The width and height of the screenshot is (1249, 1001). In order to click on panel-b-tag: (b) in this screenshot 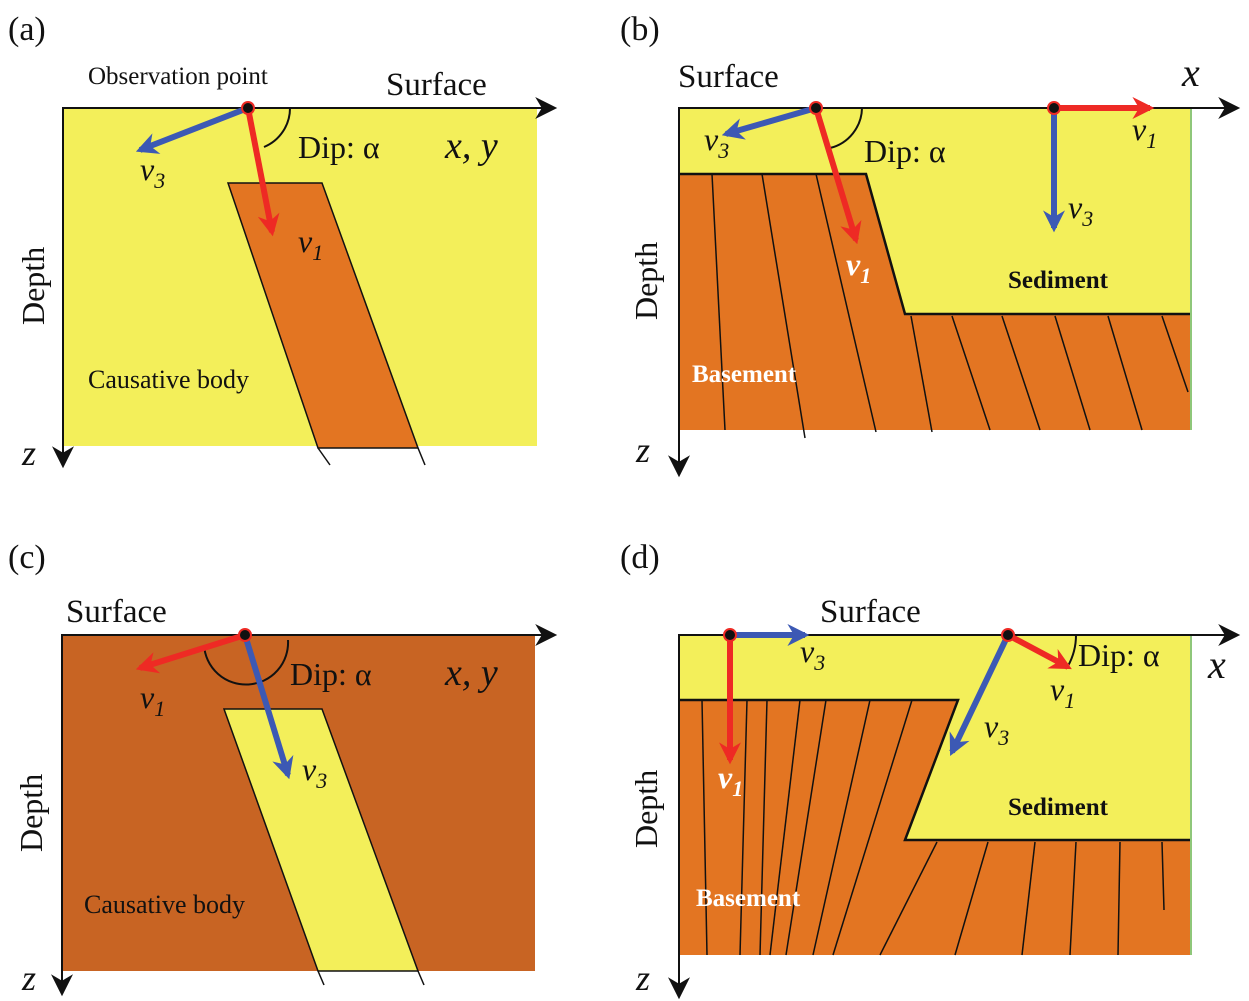, I will do `click(640, 29)`.